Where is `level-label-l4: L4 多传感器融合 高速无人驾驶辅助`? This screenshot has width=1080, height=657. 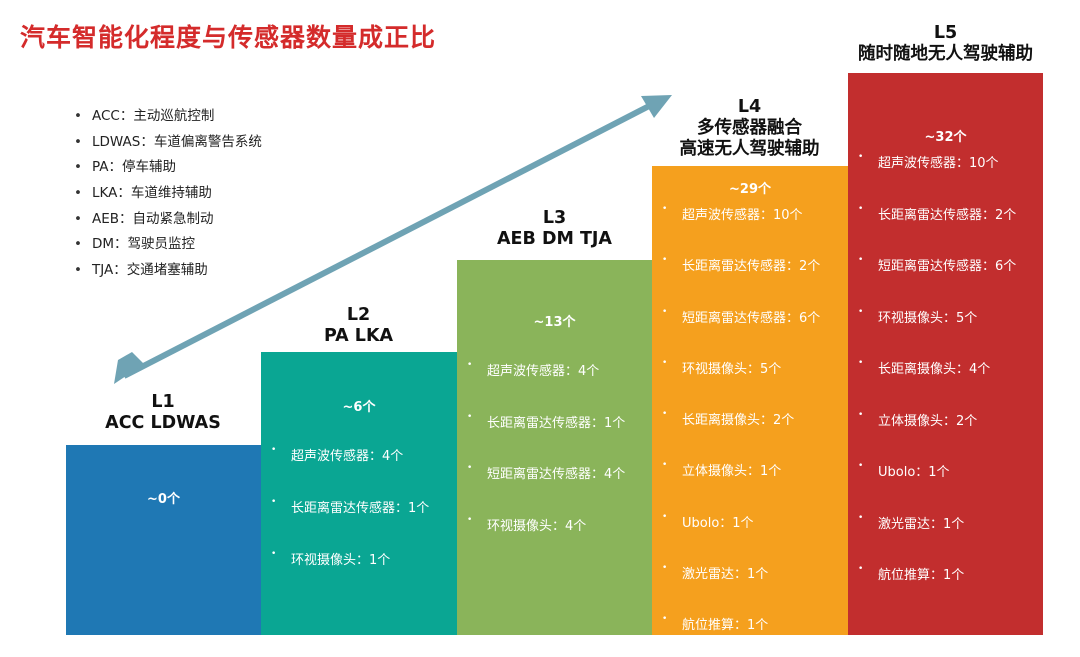 level-label-l4: L4 多传感器融合 高速无人驾驶辅助 is located at coordinates (749, 128).